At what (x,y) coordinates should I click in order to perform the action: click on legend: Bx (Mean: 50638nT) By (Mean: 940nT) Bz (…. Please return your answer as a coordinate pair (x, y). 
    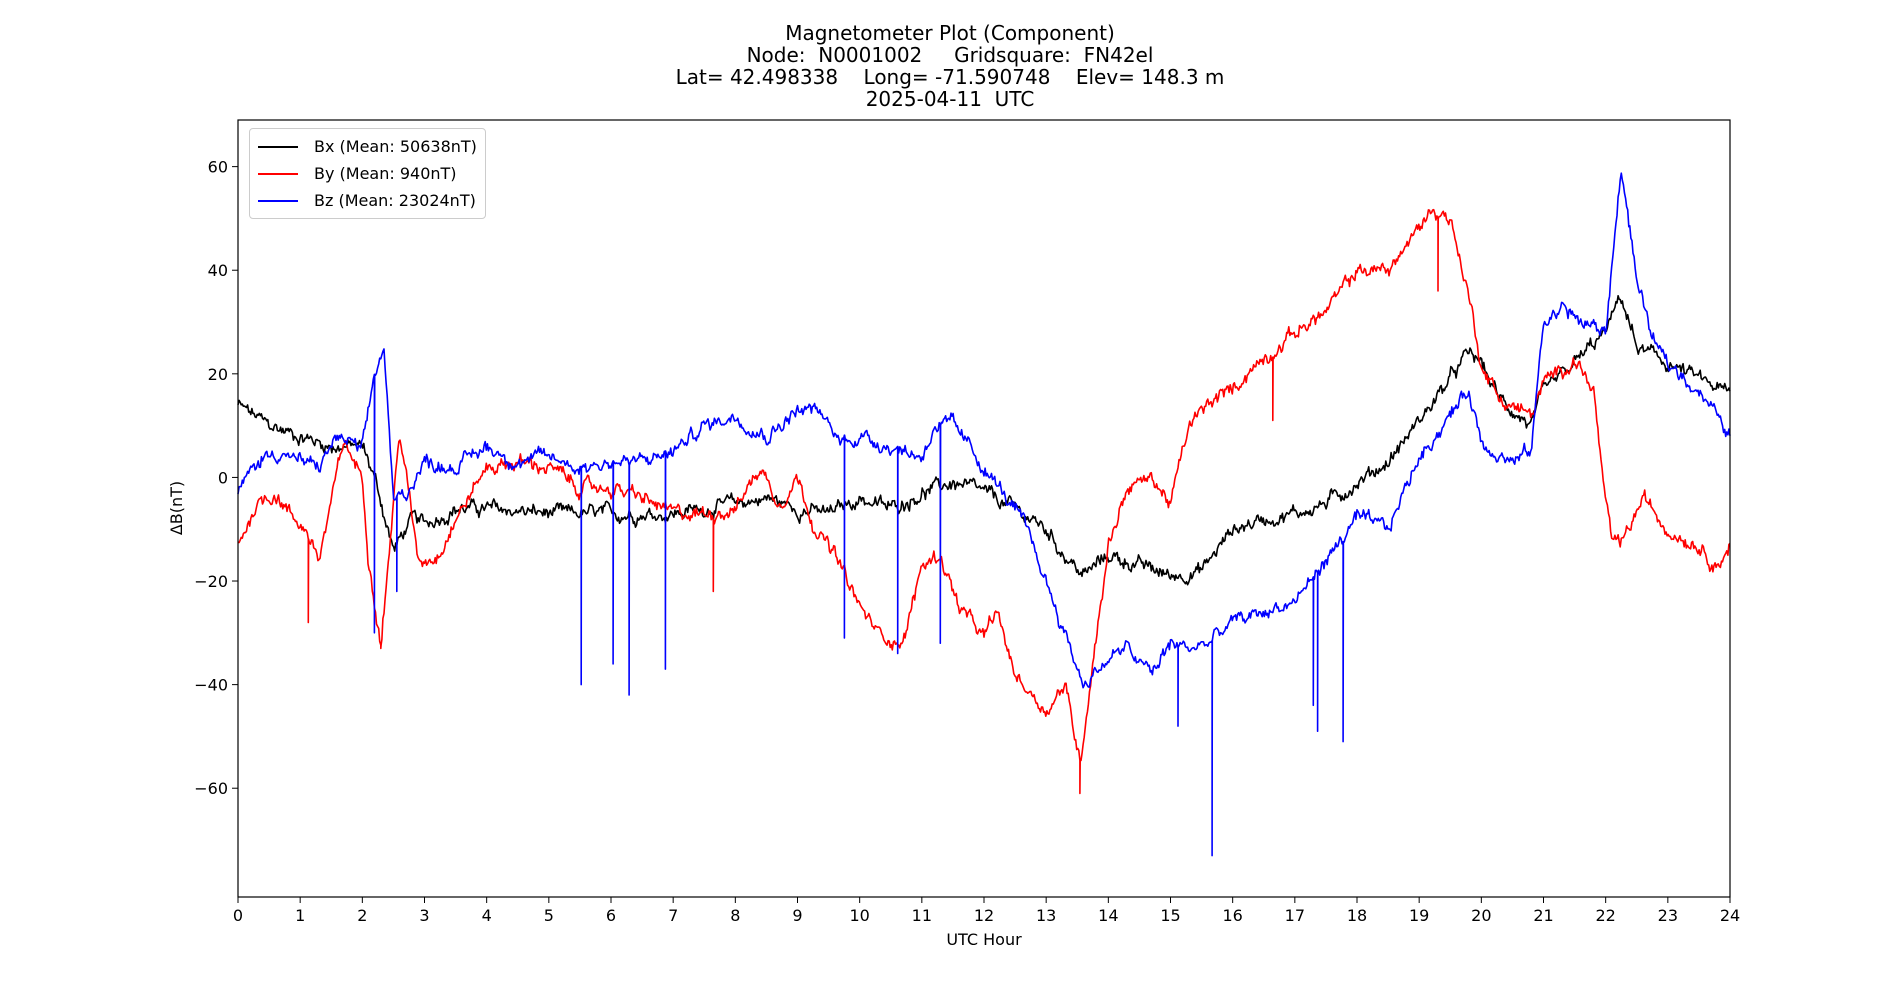
    Looking at the image, I should click on (367, 173).